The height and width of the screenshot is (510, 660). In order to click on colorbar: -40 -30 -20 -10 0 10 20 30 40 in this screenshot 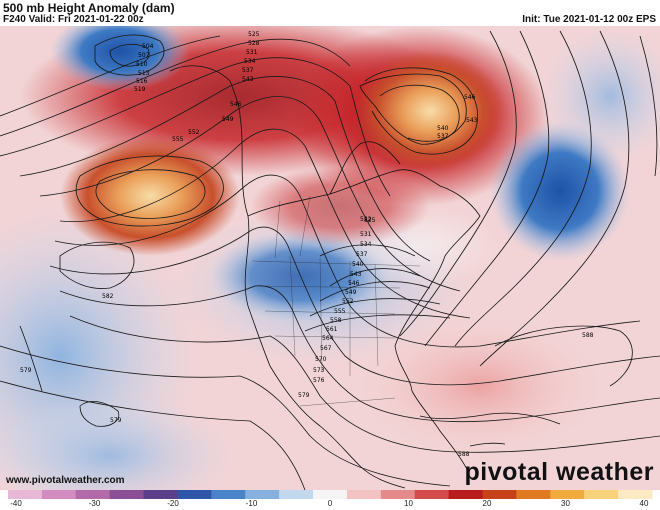, I will do `click(330, 500)`.